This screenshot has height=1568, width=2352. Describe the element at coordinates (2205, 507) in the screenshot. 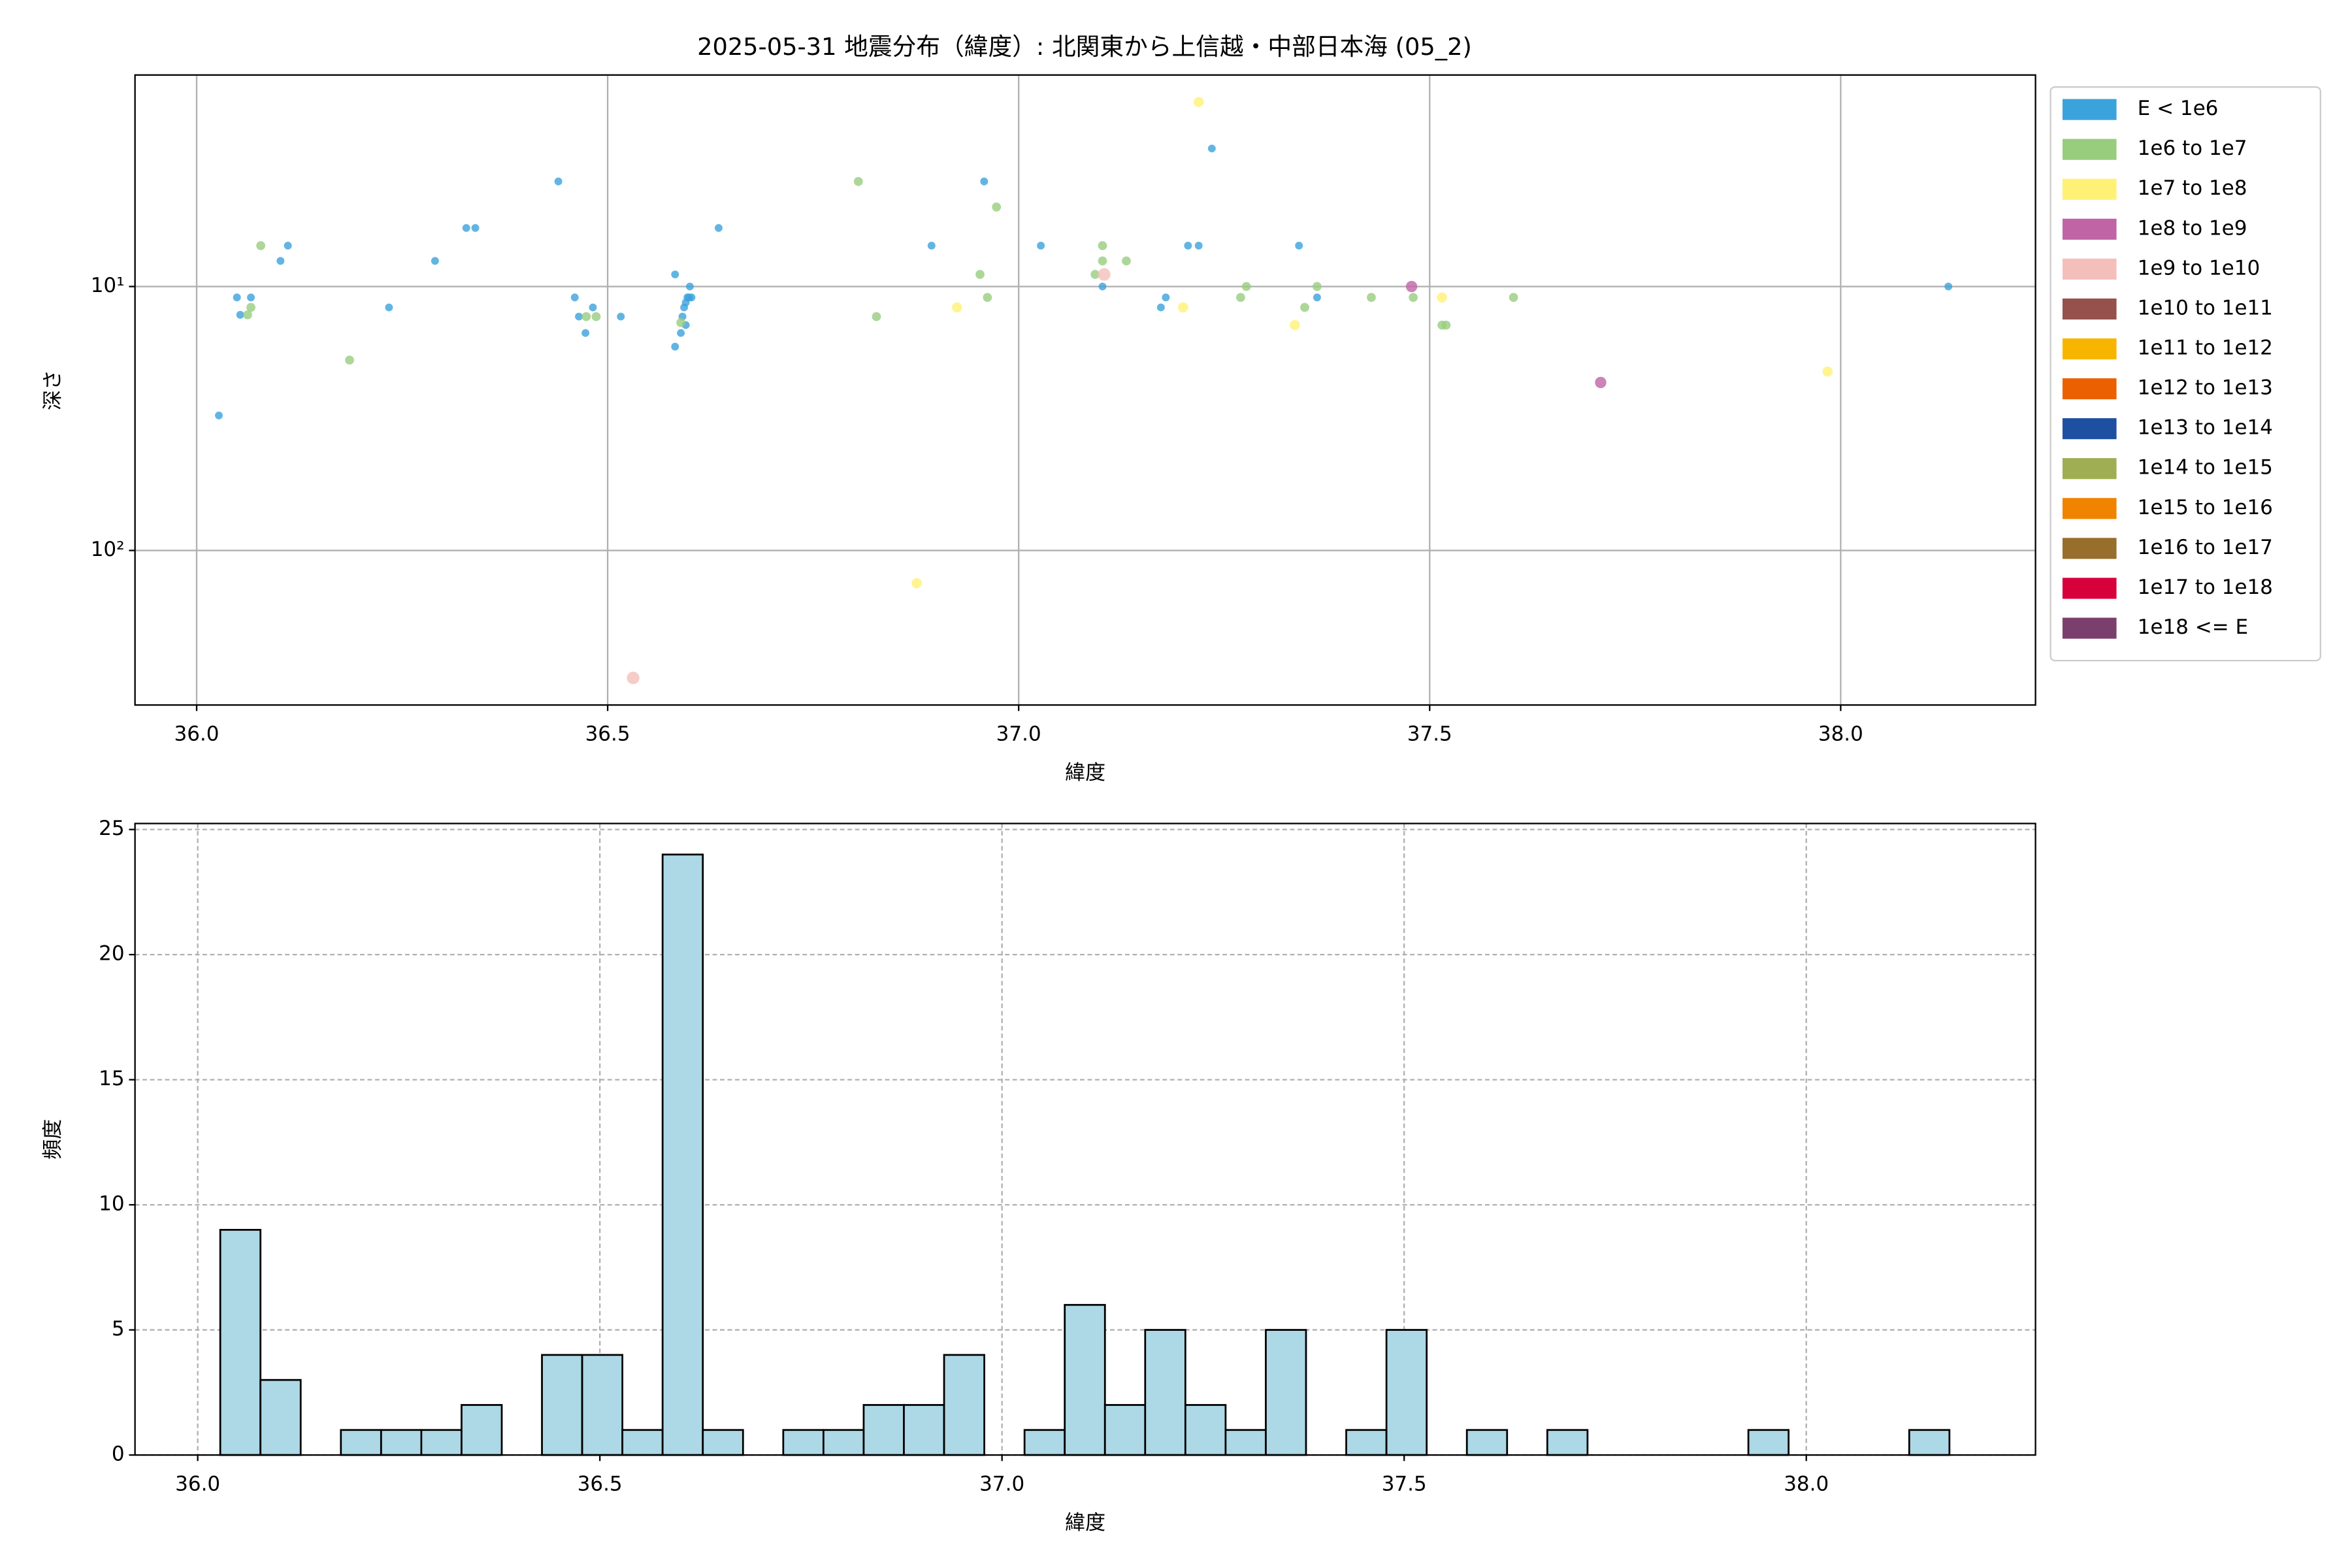

I see `legend-label: 1e15 to 1e16` at that location.